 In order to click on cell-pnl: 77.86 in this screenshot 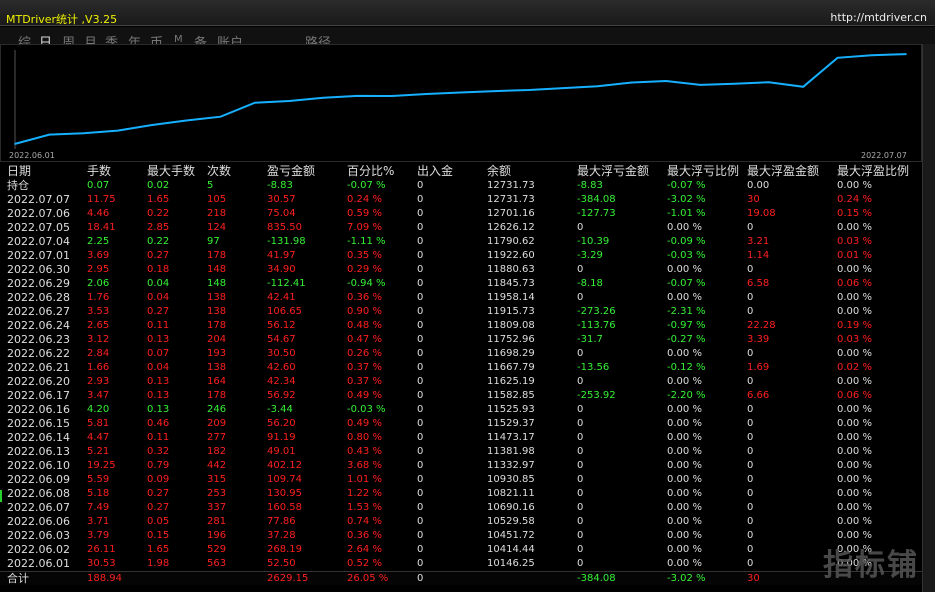, I will do `click(281, 521)`.